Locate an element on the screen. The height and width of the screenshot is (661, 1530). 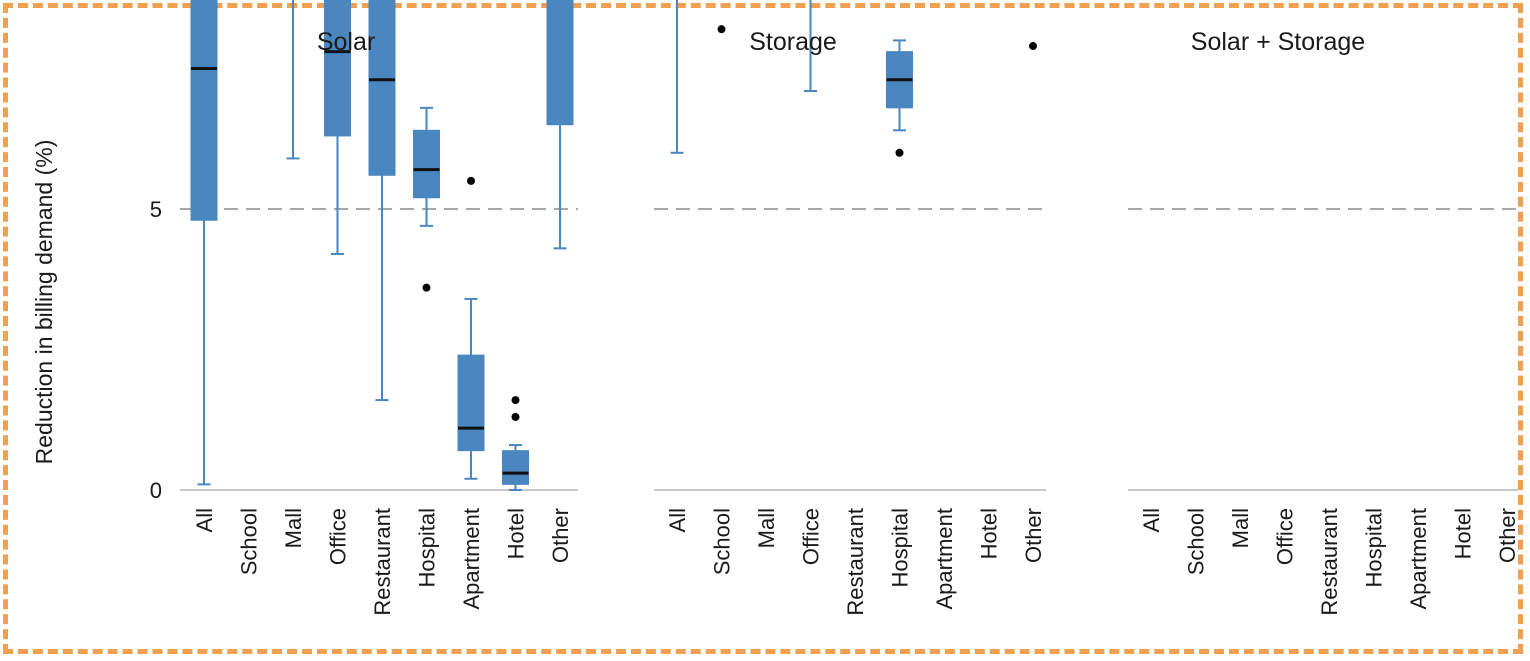
panel-title: Storage is located at coordinates (793, 42).